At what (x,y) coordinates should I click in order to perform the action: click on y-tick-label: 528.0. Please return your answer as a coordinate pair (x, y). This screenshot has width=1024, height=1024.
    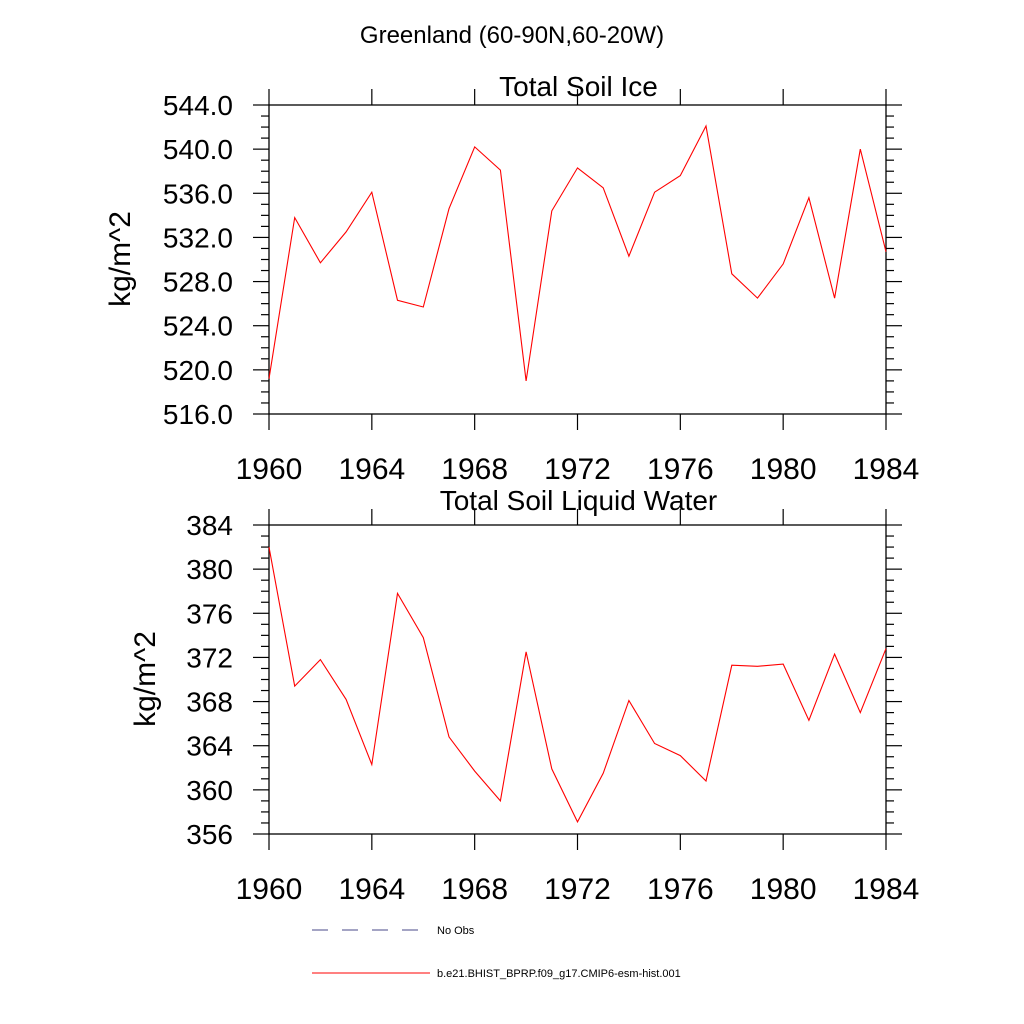
    Looking at the image, I should click on (198, 282).